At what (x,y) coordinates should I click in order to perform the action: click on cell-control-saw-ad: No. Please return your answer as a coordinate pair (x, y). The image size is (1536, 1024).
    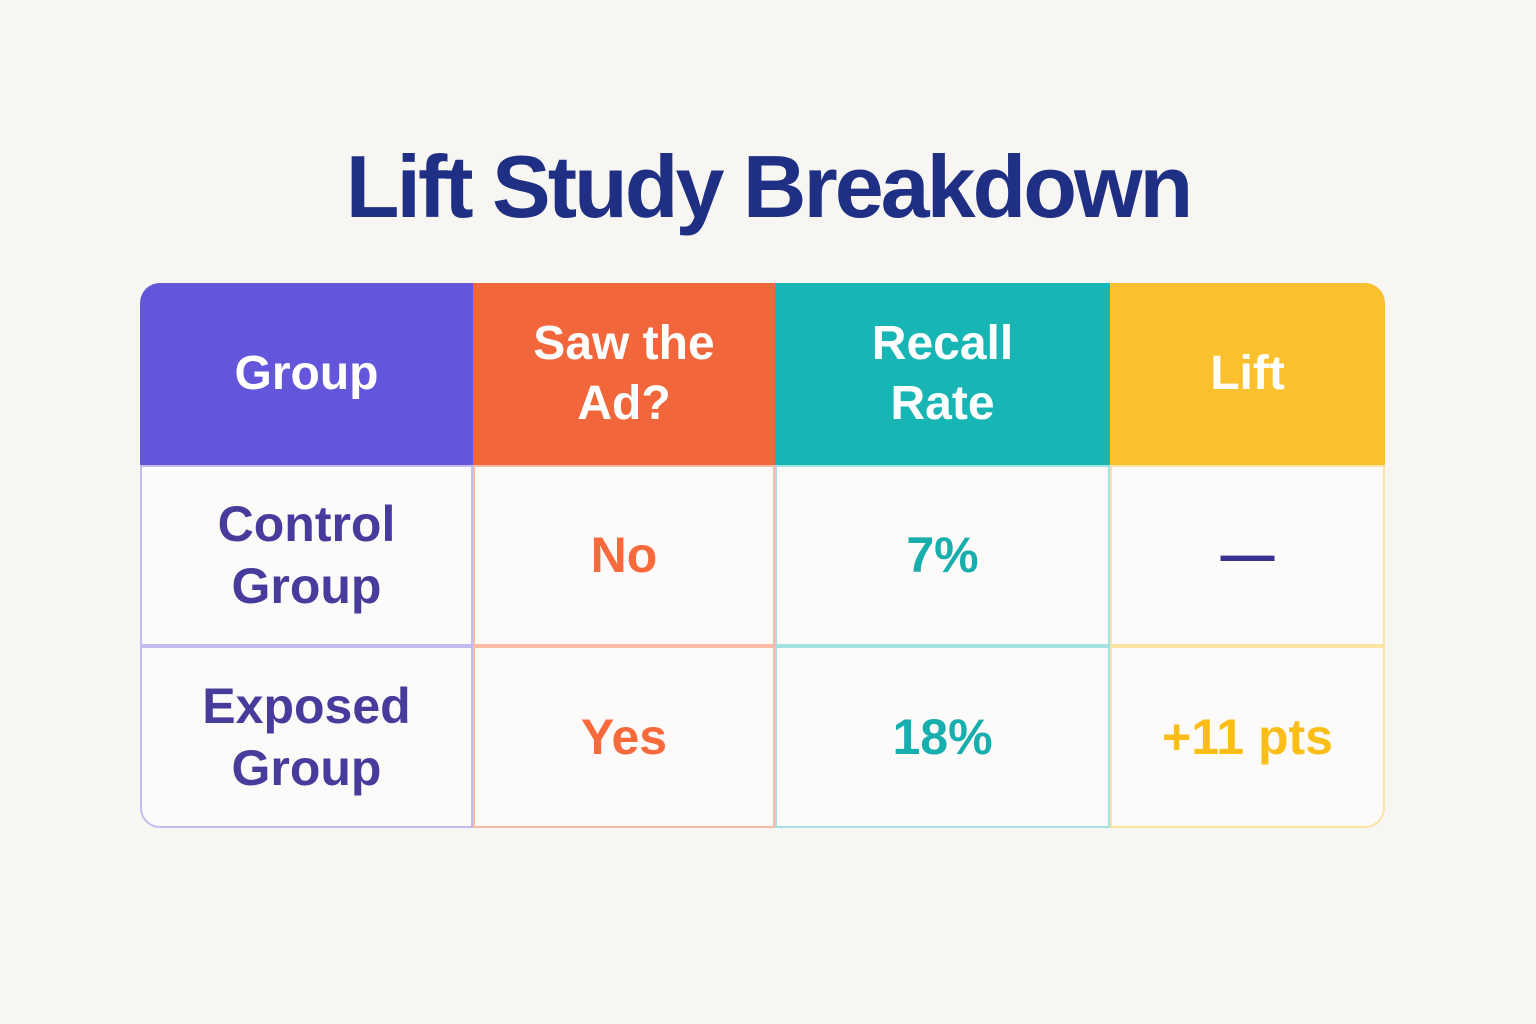
    Looking at the image, I should click on (624, 555).